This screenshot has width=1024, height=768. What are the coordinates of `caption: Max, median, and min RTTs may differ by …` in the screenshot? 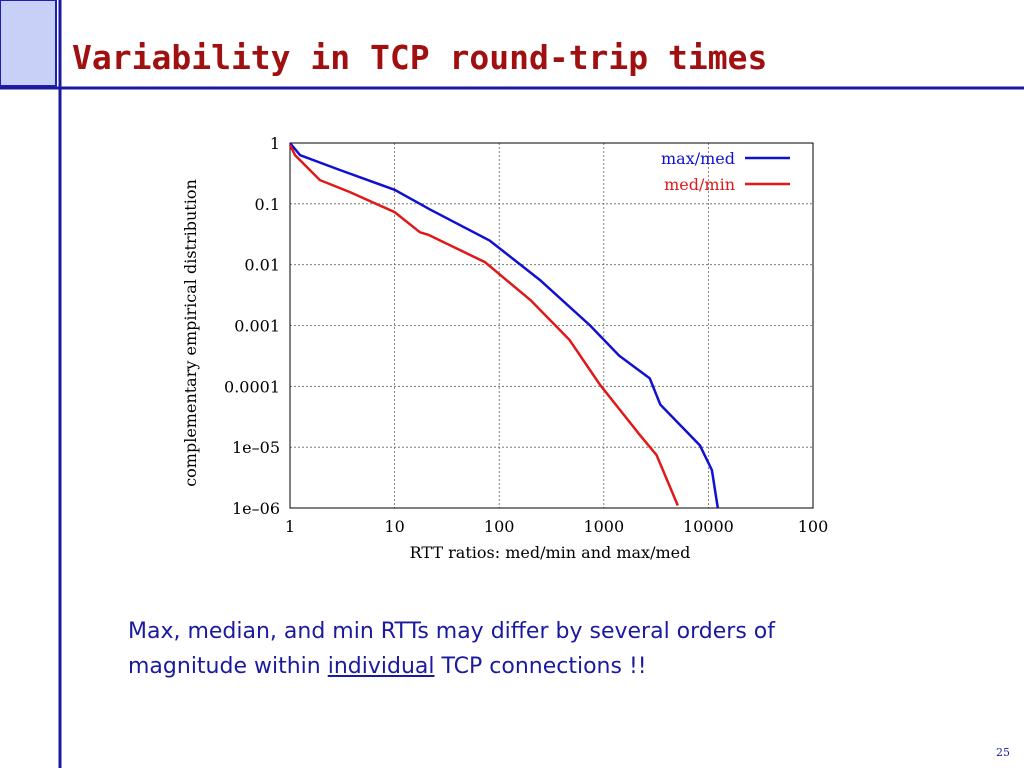 It's located at (451, 649).